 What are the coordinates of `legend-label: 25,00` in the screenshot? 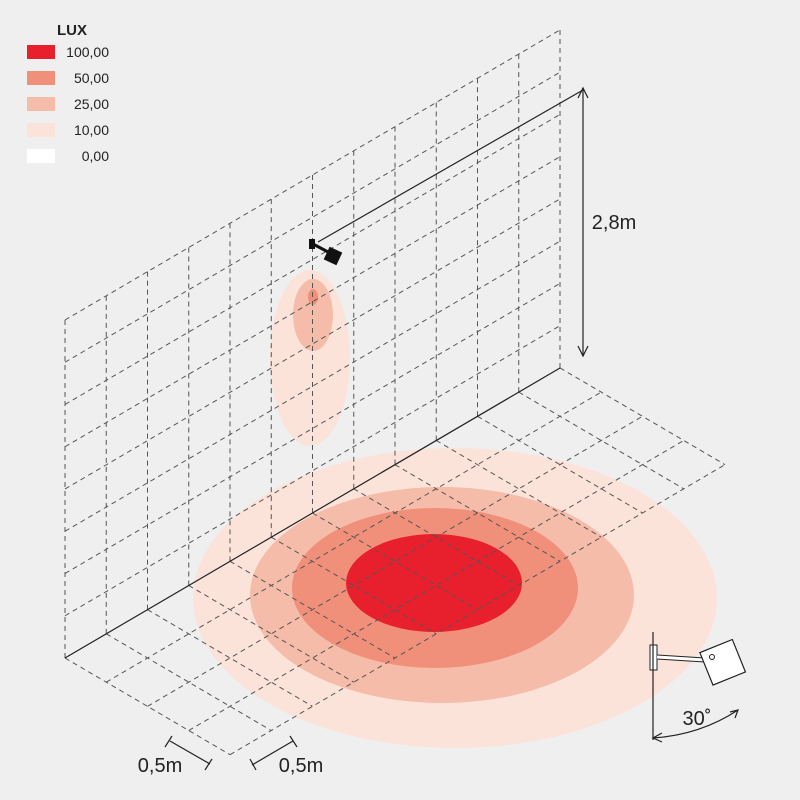 It's located at (91, 104).